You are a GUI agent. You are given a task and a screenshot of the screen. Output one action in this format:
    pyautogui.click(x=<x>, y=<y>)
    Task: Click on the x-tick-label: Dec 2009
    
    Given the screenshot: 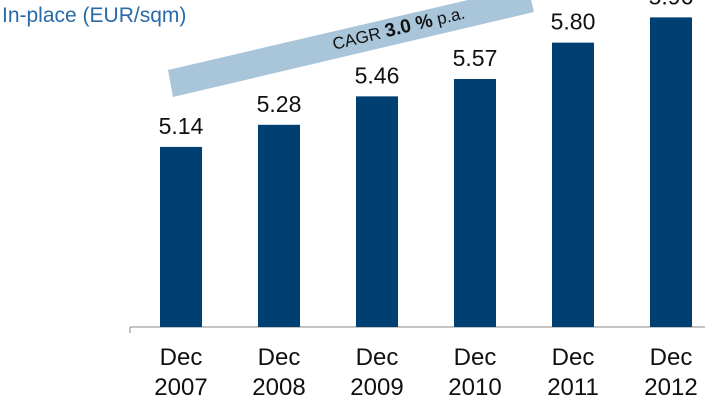 What is the action you would take?
    pyautogui.click(x=377, y=372)
    